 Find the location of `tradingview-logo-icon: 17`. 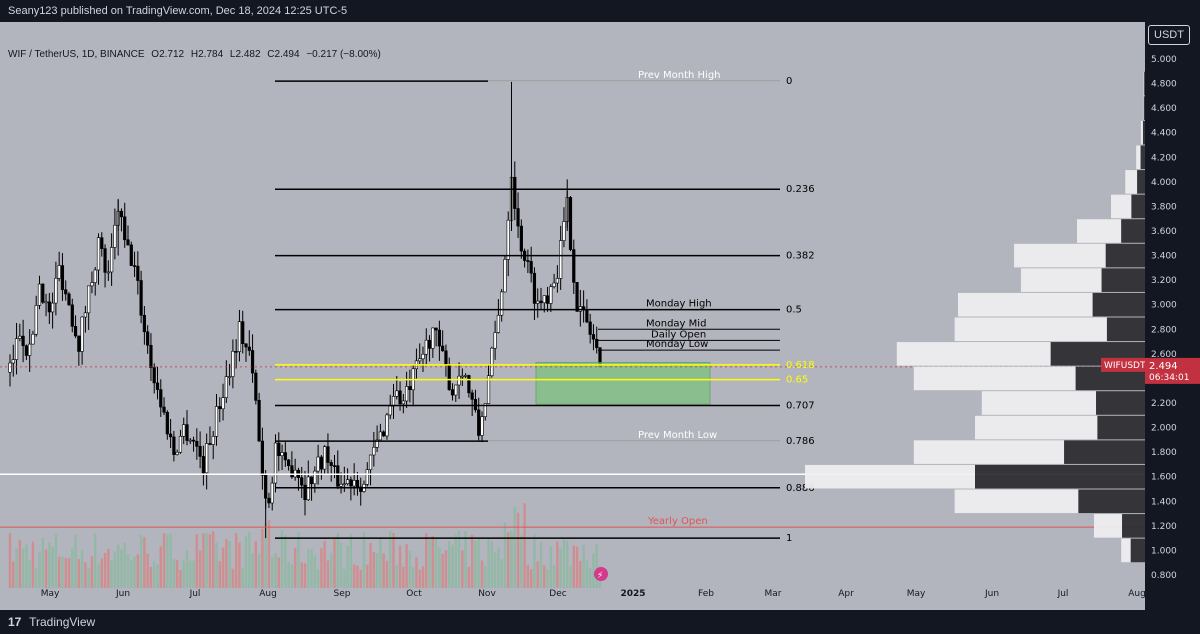

tradingview-logo-icon: 17 is located at coordinates (15, 622).